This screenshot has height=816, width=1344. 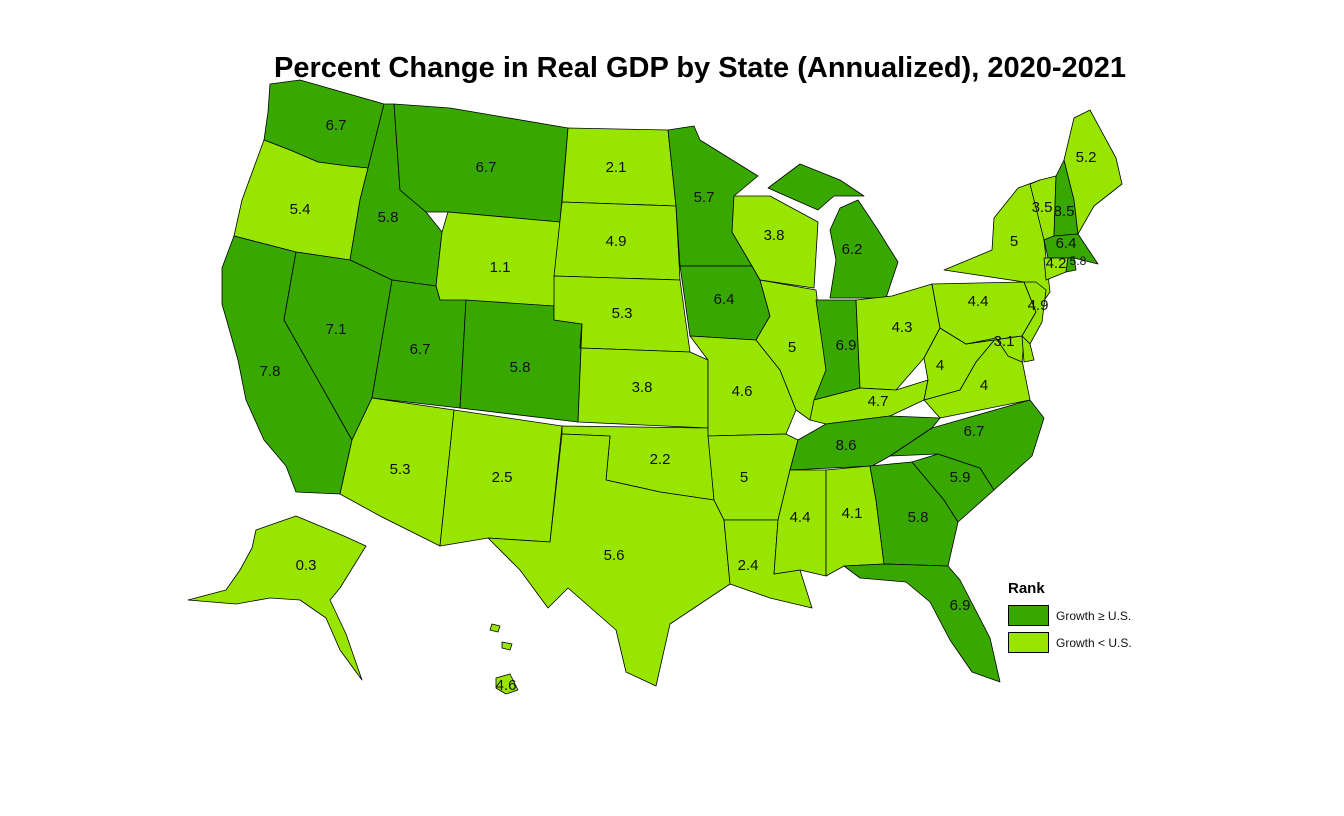 I want to click on state-wi, so click(x=775, y=242).